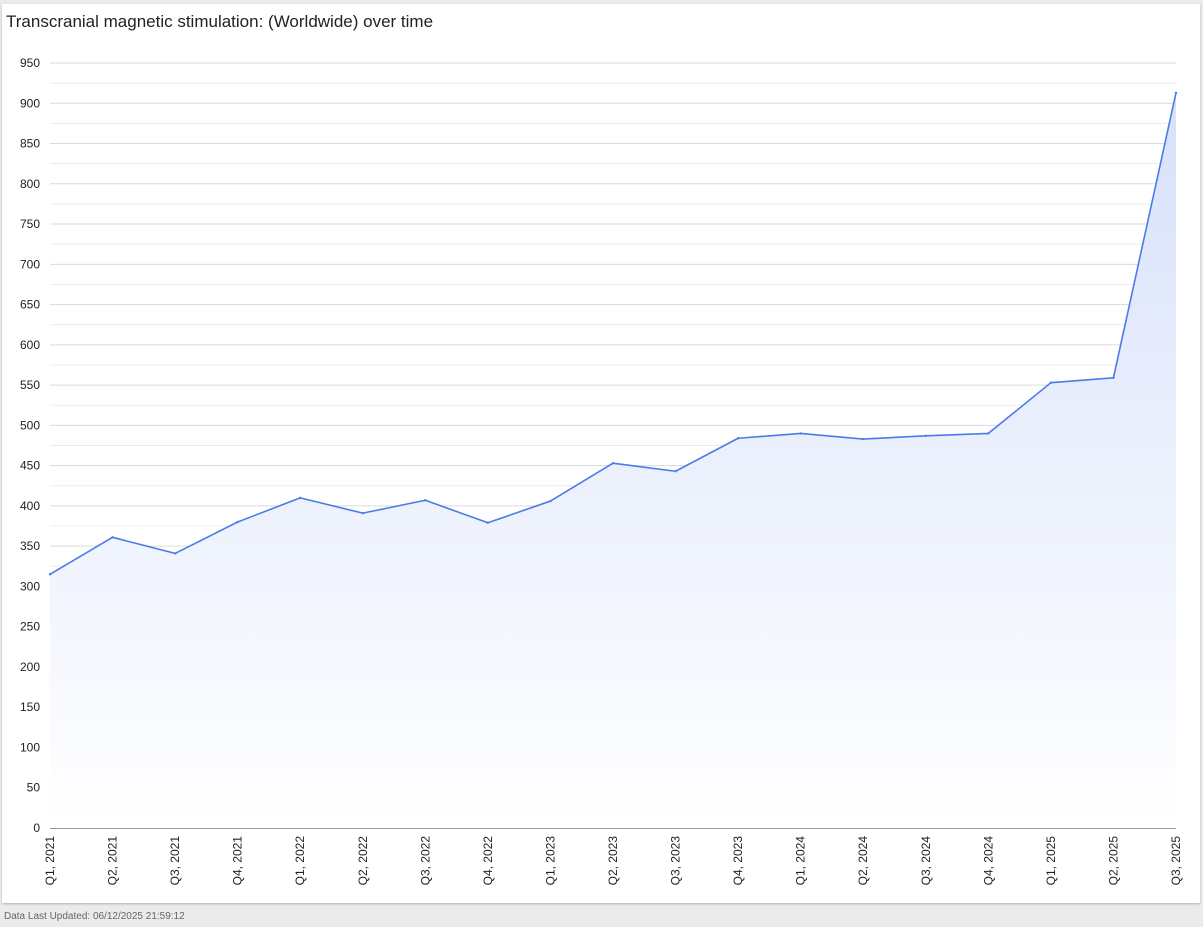 The image size is (1203, 927). What do you see at coordinates (738, 861) in the screenshot?
I see `x-tick-label: Q4, 2023` at bounding box center [738, 861].